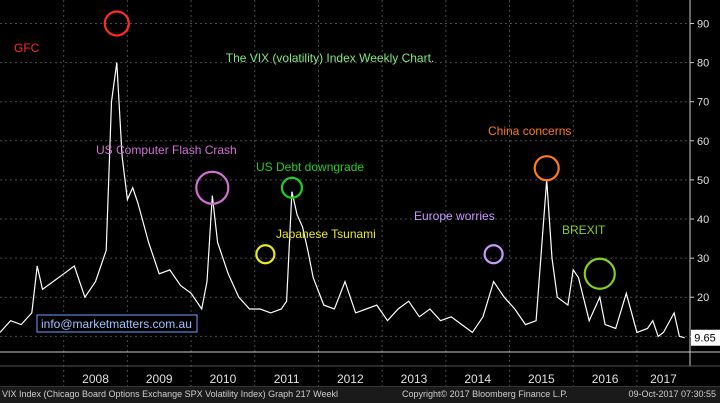 The width and height of the screenshot is (720, 403). I want to click on x-tick-label: 2010, so click(223, 379).